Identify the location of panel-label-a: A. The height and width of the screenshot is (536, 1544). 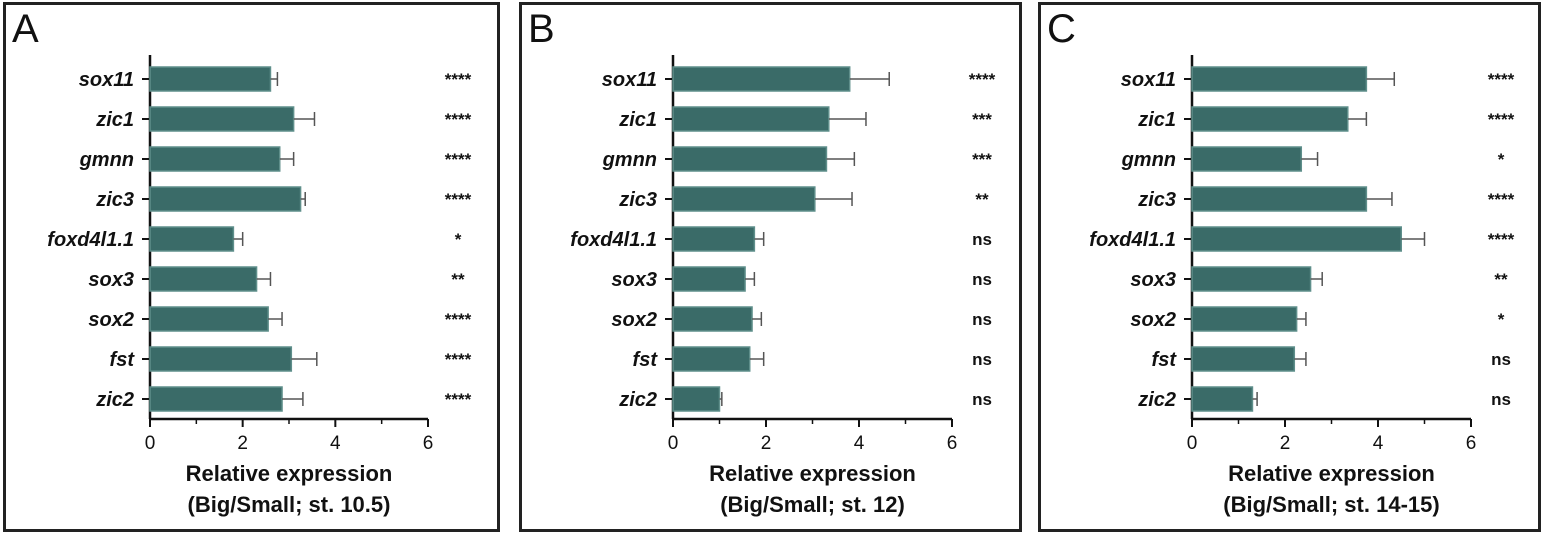
(25, 29).